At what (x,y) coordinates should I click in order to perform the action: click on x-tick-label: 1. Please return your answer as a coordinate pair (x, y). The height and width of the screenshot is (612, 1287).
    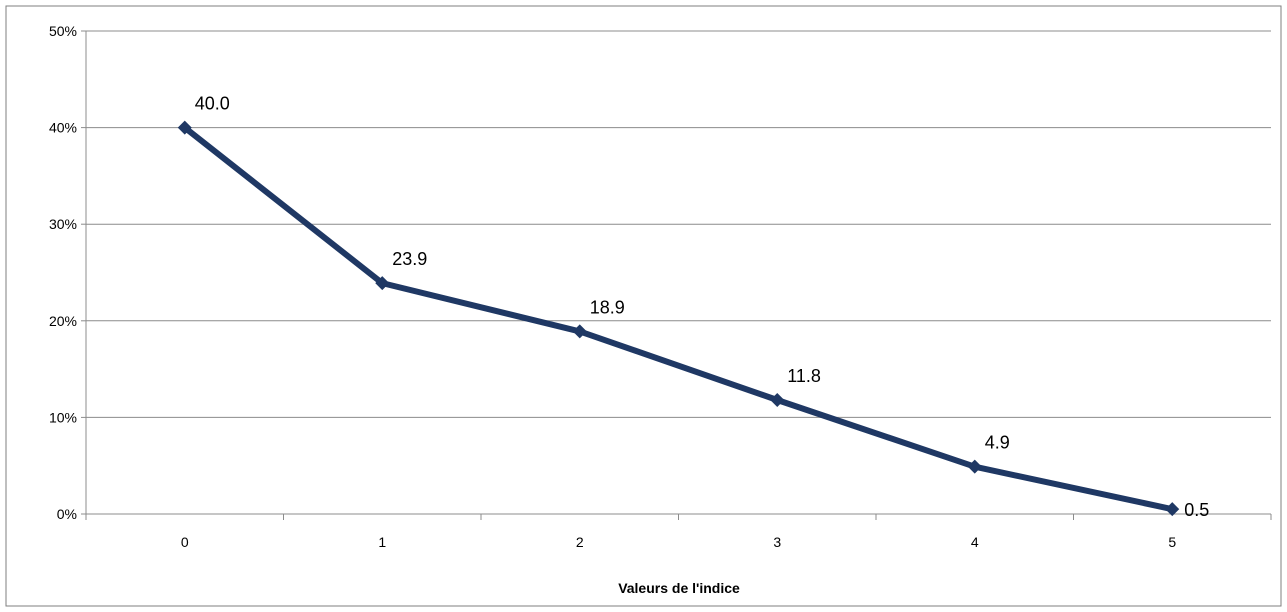
    Looking at the image, I should click on (382, 542).